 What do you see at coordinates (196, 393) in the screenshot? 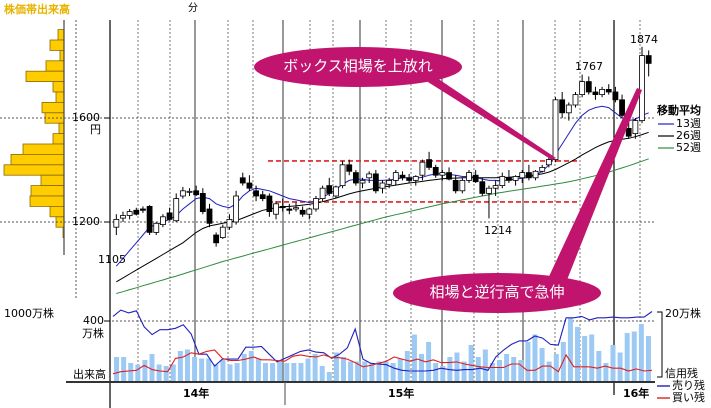
I see `x-tick-14: 14年` at bounding box center [196, 393].